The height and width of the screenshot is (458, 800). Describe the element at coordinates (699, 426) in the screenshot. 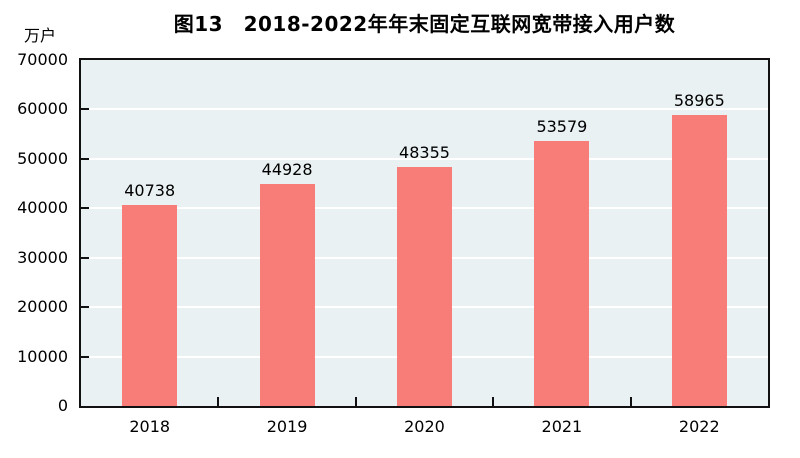

I see `x-axis-category-label: 2022` at that location.